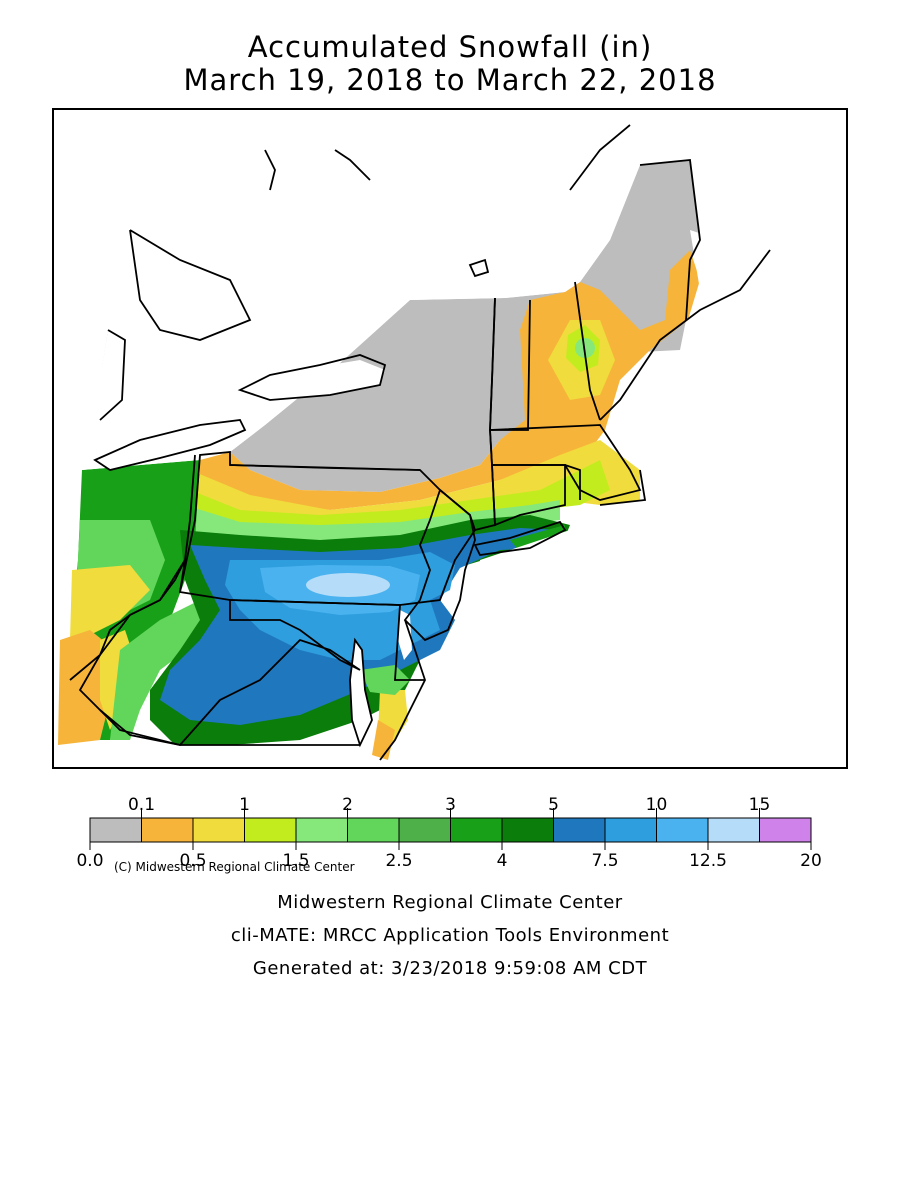  Describe the element at coordinates (170, 445) in the screenshot. I see `lake-erie-shore` at that location.